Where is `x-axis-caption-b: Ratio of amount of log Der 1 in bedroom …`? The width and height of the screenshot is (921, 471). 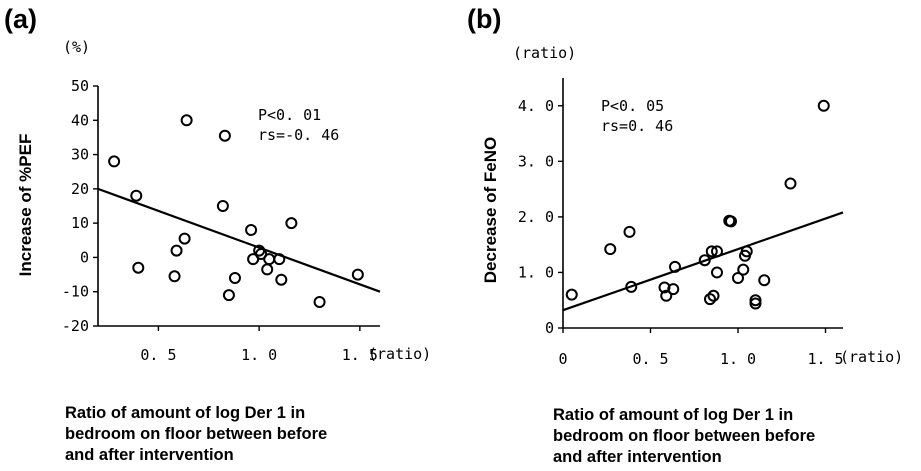 x-axis-caption-b: Ratio of amount of log Der 1 in bedroom … is located at coordinates (684, 436).